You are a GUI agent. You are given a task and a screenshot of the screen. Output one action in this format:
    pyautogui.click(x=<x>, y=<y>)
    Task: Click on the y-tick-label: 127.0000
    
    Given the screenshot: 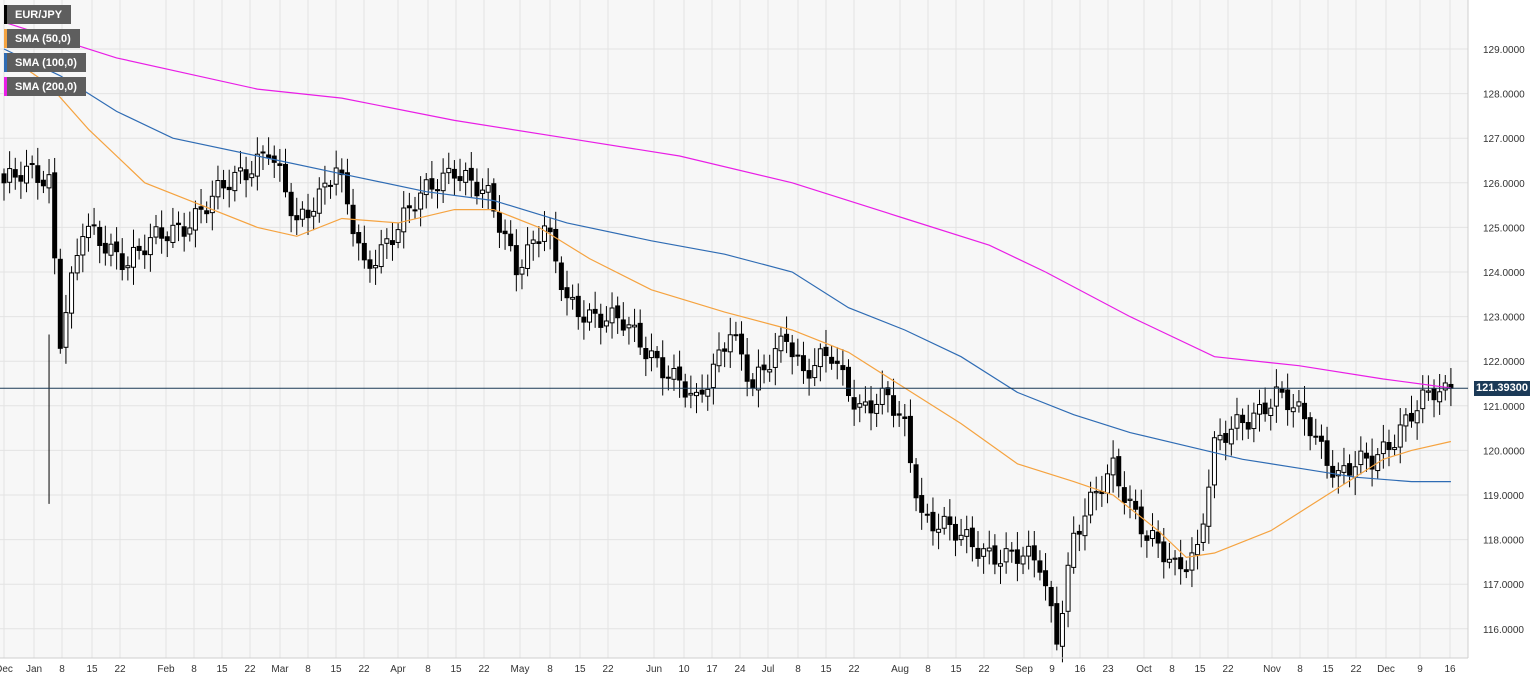 What is the action you would take?
    pyautogui.click(x=1504, y=139)
    